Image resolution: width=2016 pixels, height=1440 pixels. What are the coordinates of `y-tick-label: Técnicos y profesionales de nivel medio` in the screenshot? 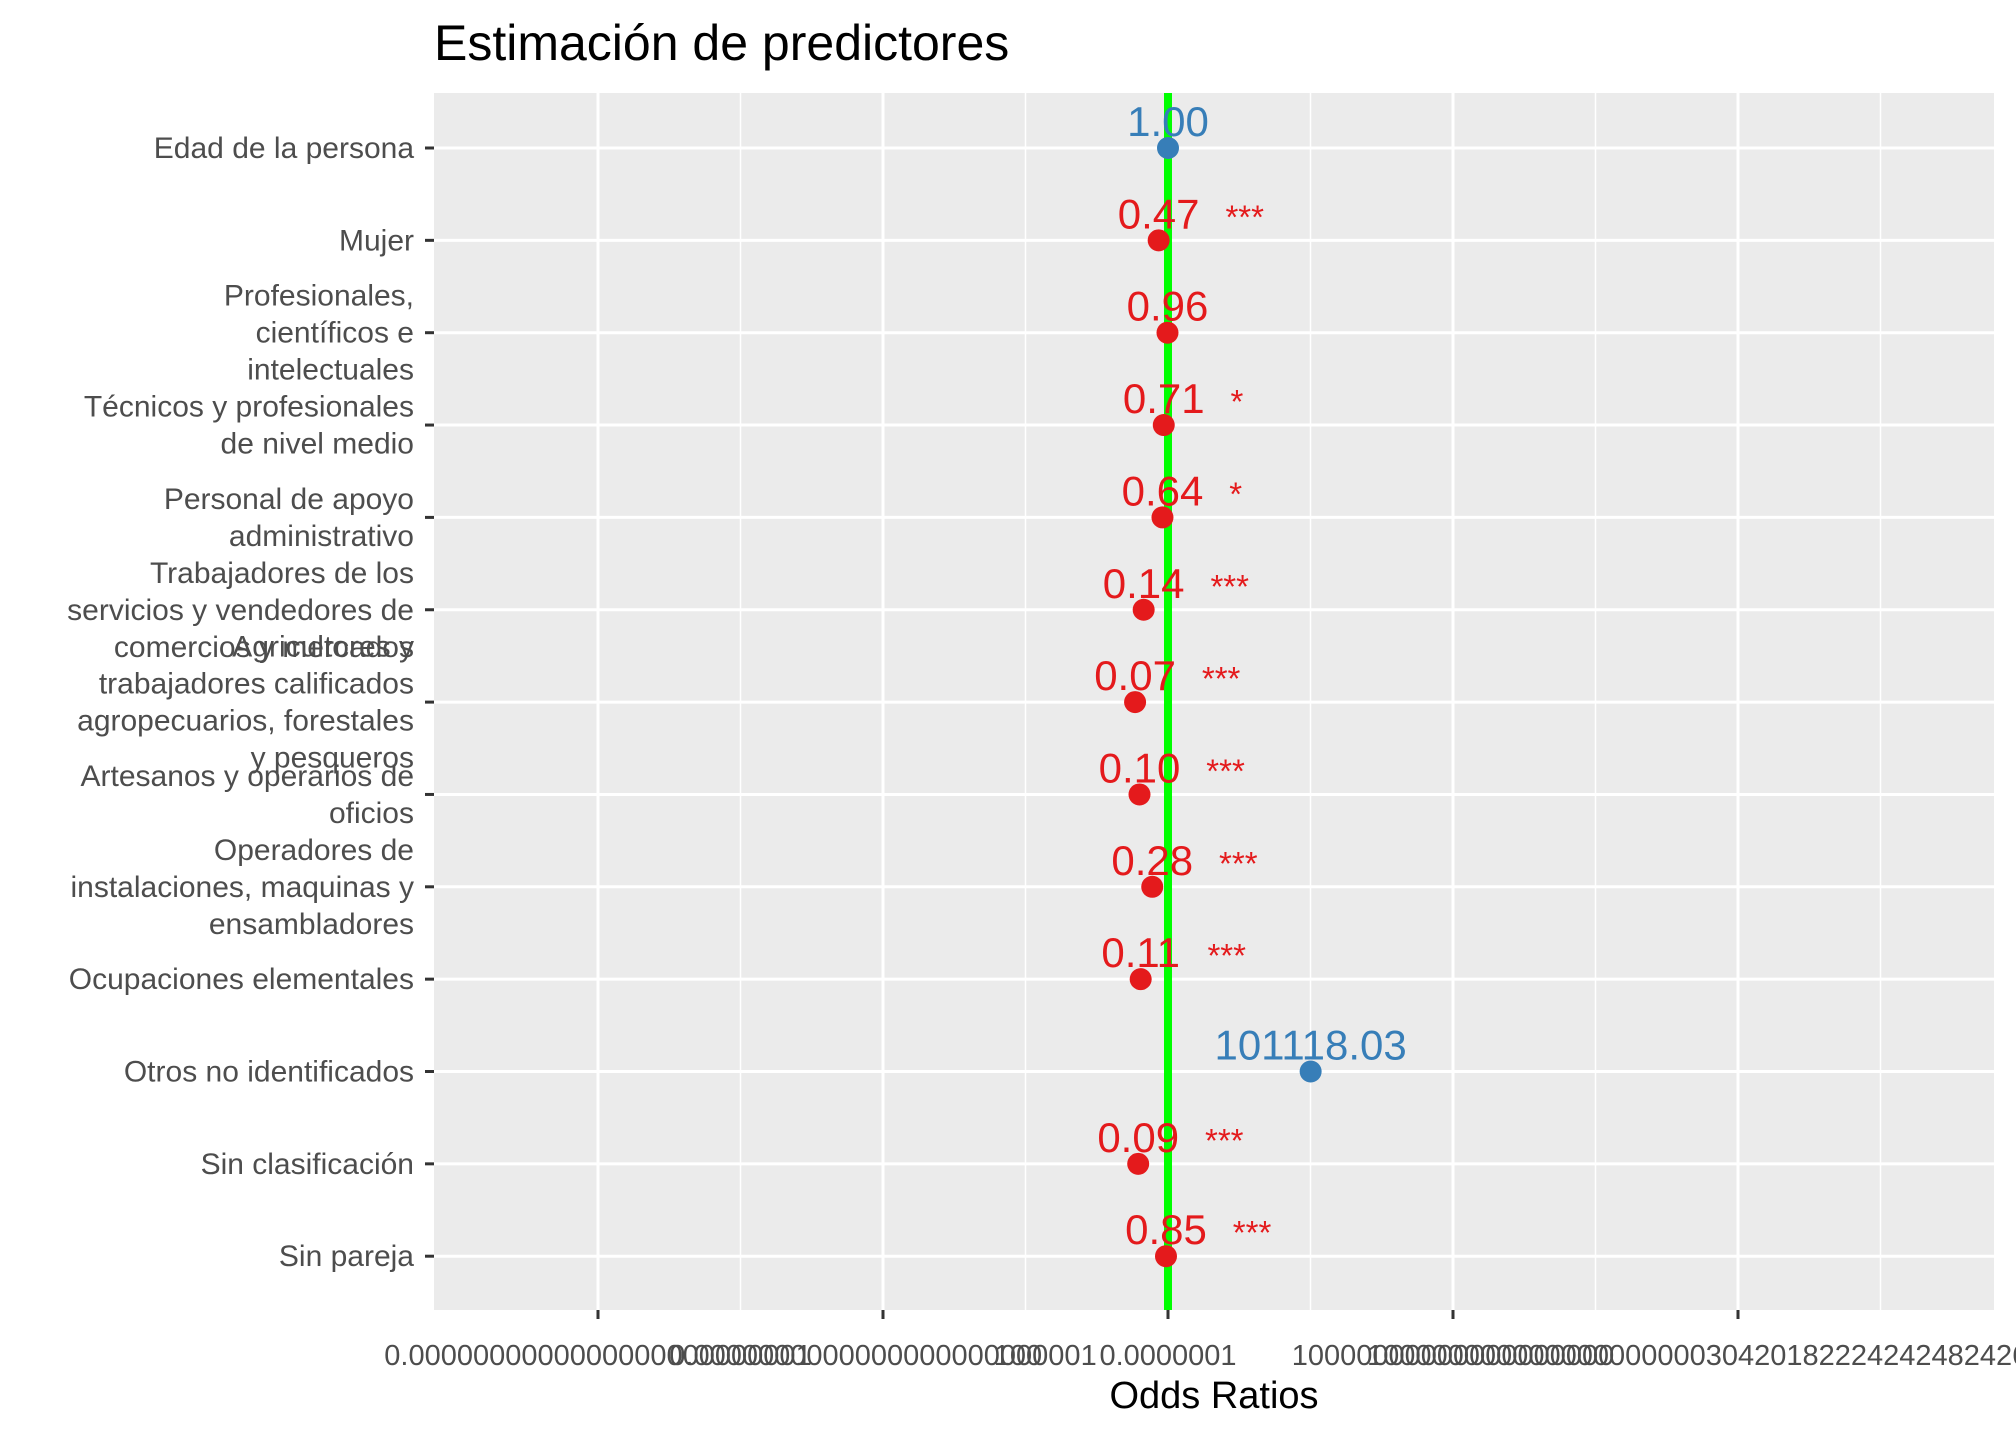 It's located at (249, 426).